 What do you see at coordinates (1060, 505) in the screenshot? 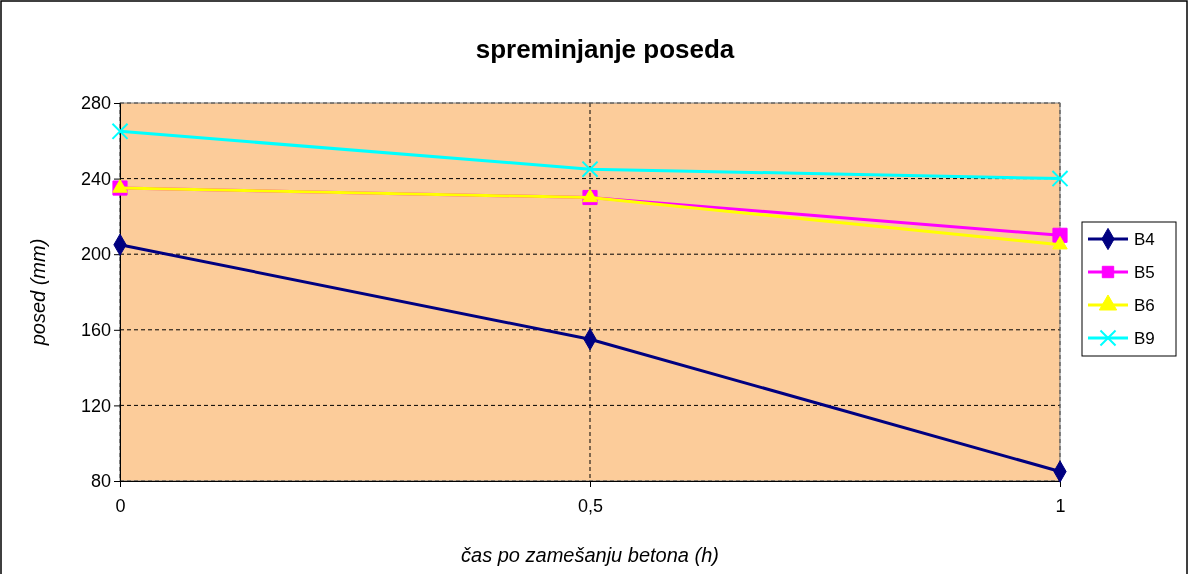
I see `x-tick-label: 1` at bounding box center [1060, 505].